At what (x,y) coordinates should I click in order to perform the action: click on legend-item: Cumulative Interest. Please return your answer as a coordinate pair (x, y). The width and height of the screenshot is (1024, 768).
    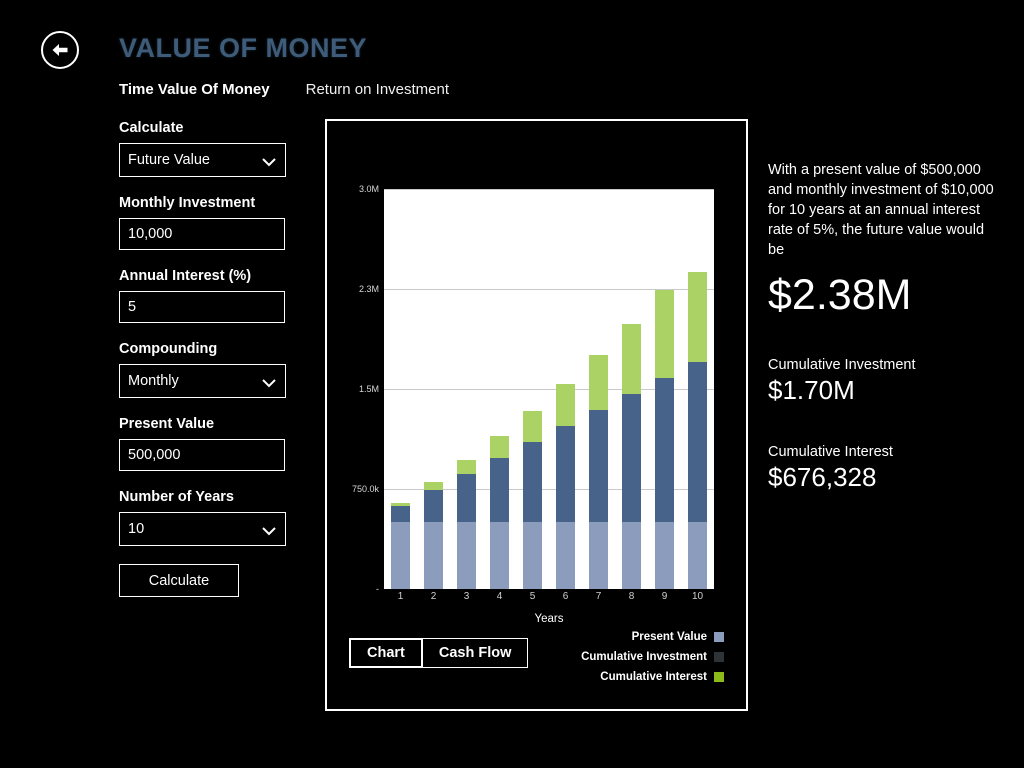
    Looking at the image, I should click on (662, 677).